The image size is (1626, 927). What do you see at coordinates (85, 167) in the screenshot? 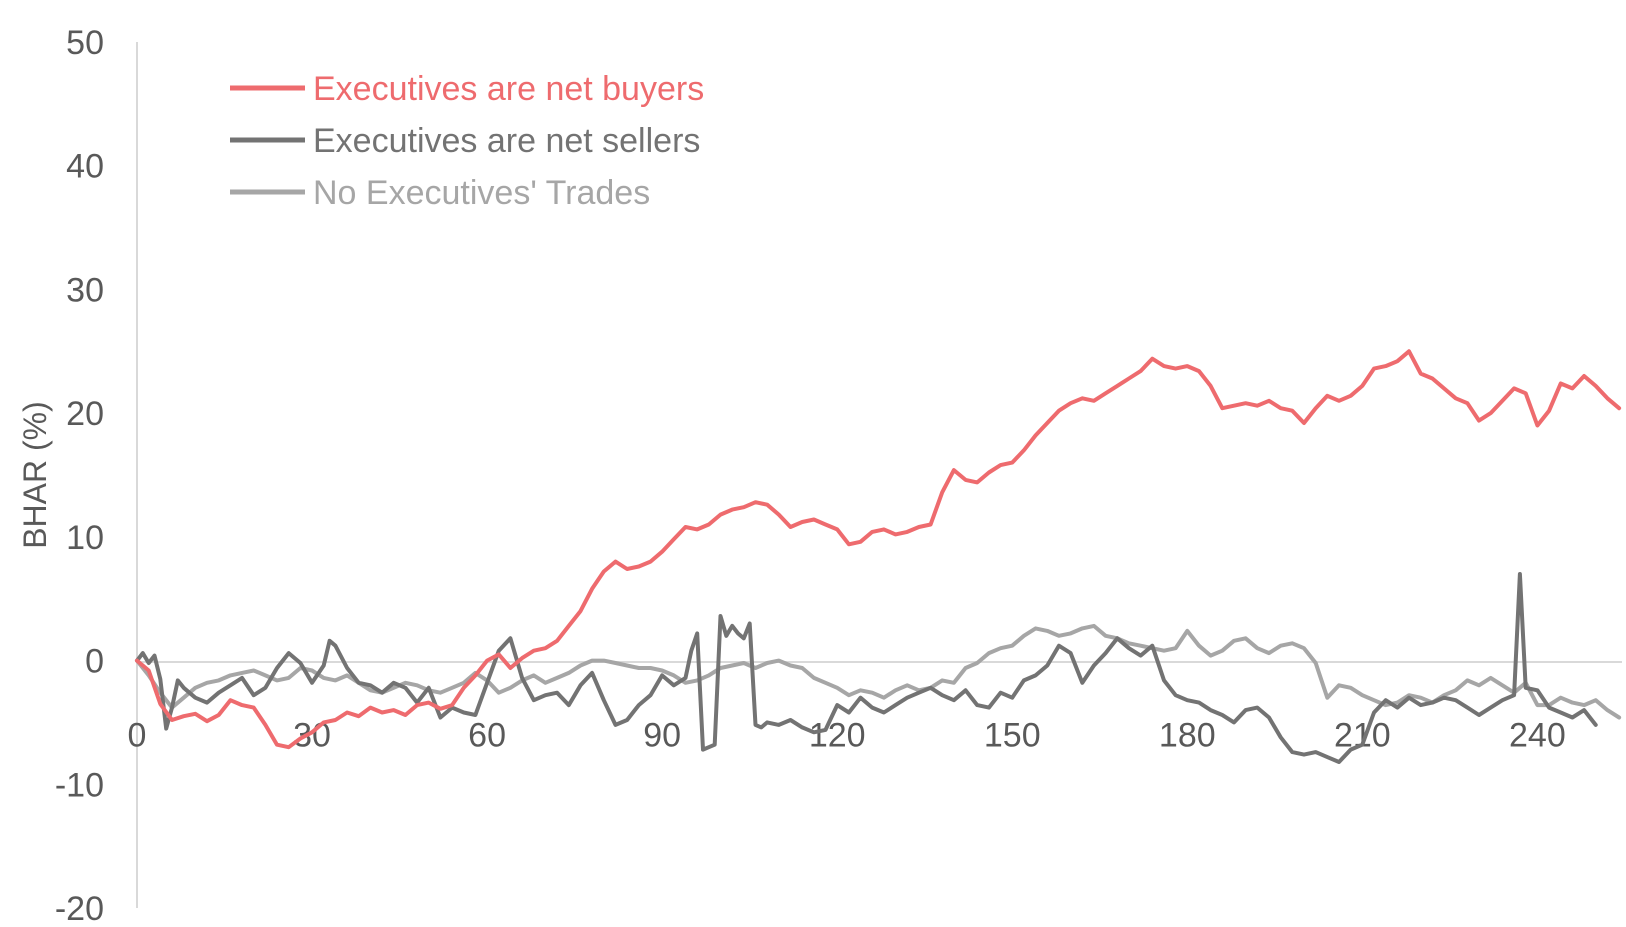
I see `y-tick-label: 40` at bounding box center [85, 167].